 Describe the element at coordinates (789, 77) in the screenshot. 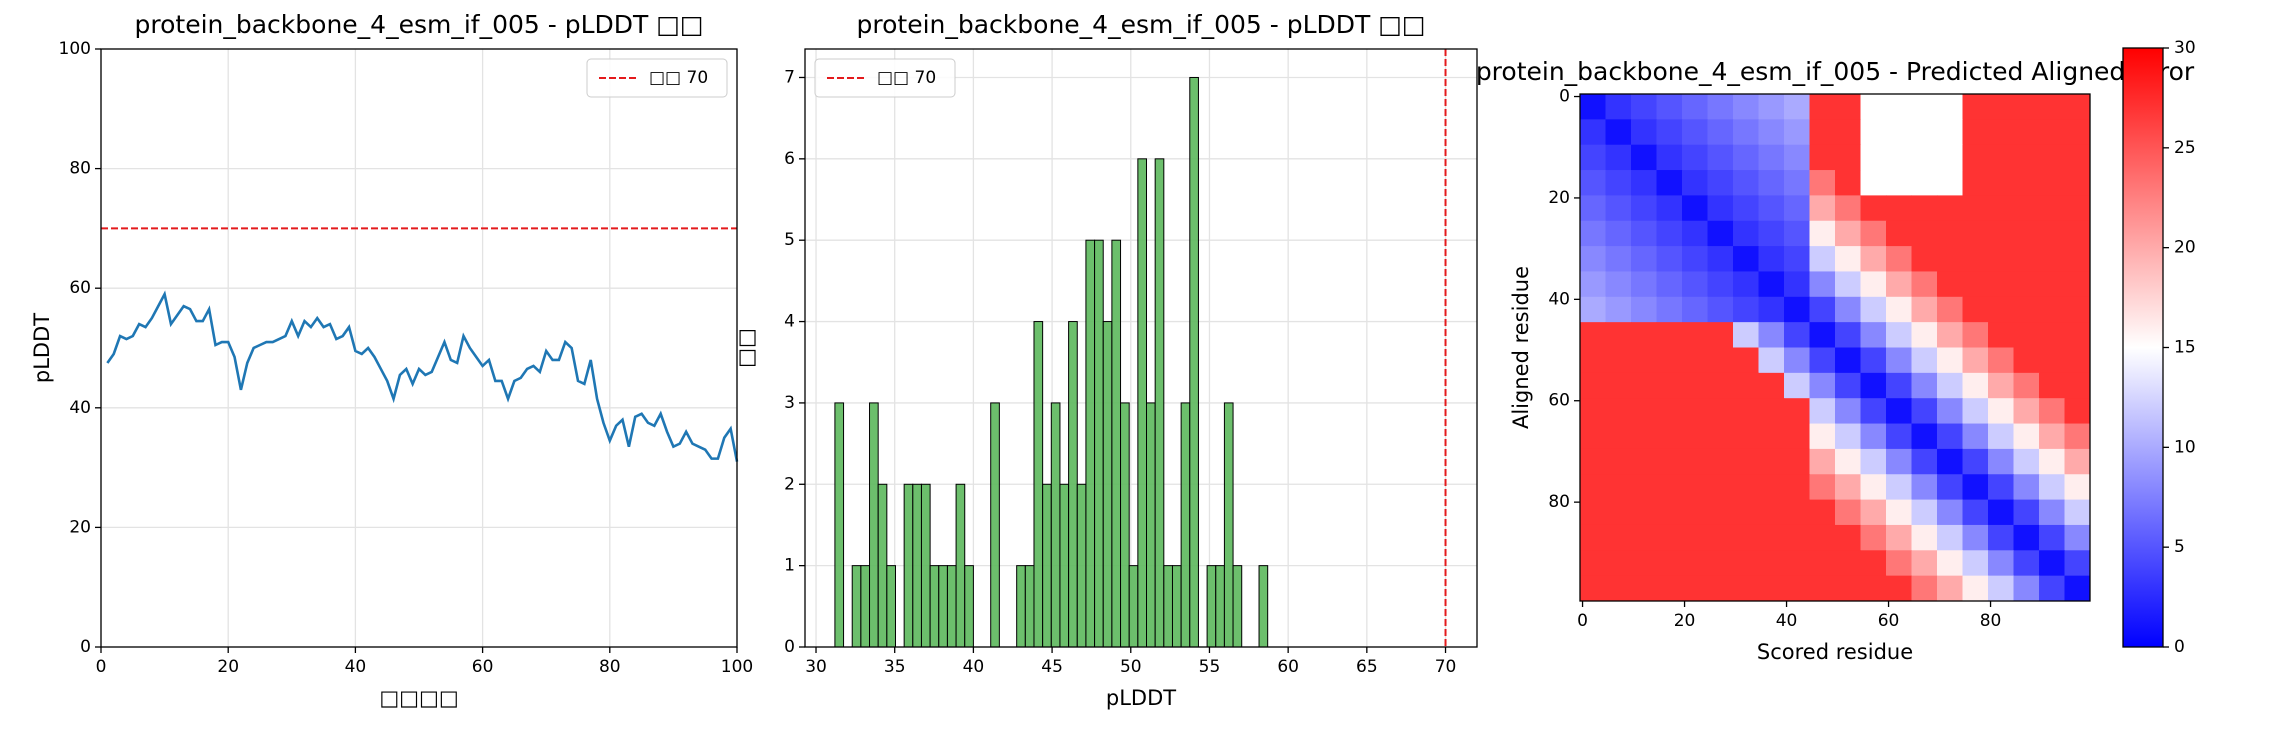

I see `y-tick-label: 7` at that location.